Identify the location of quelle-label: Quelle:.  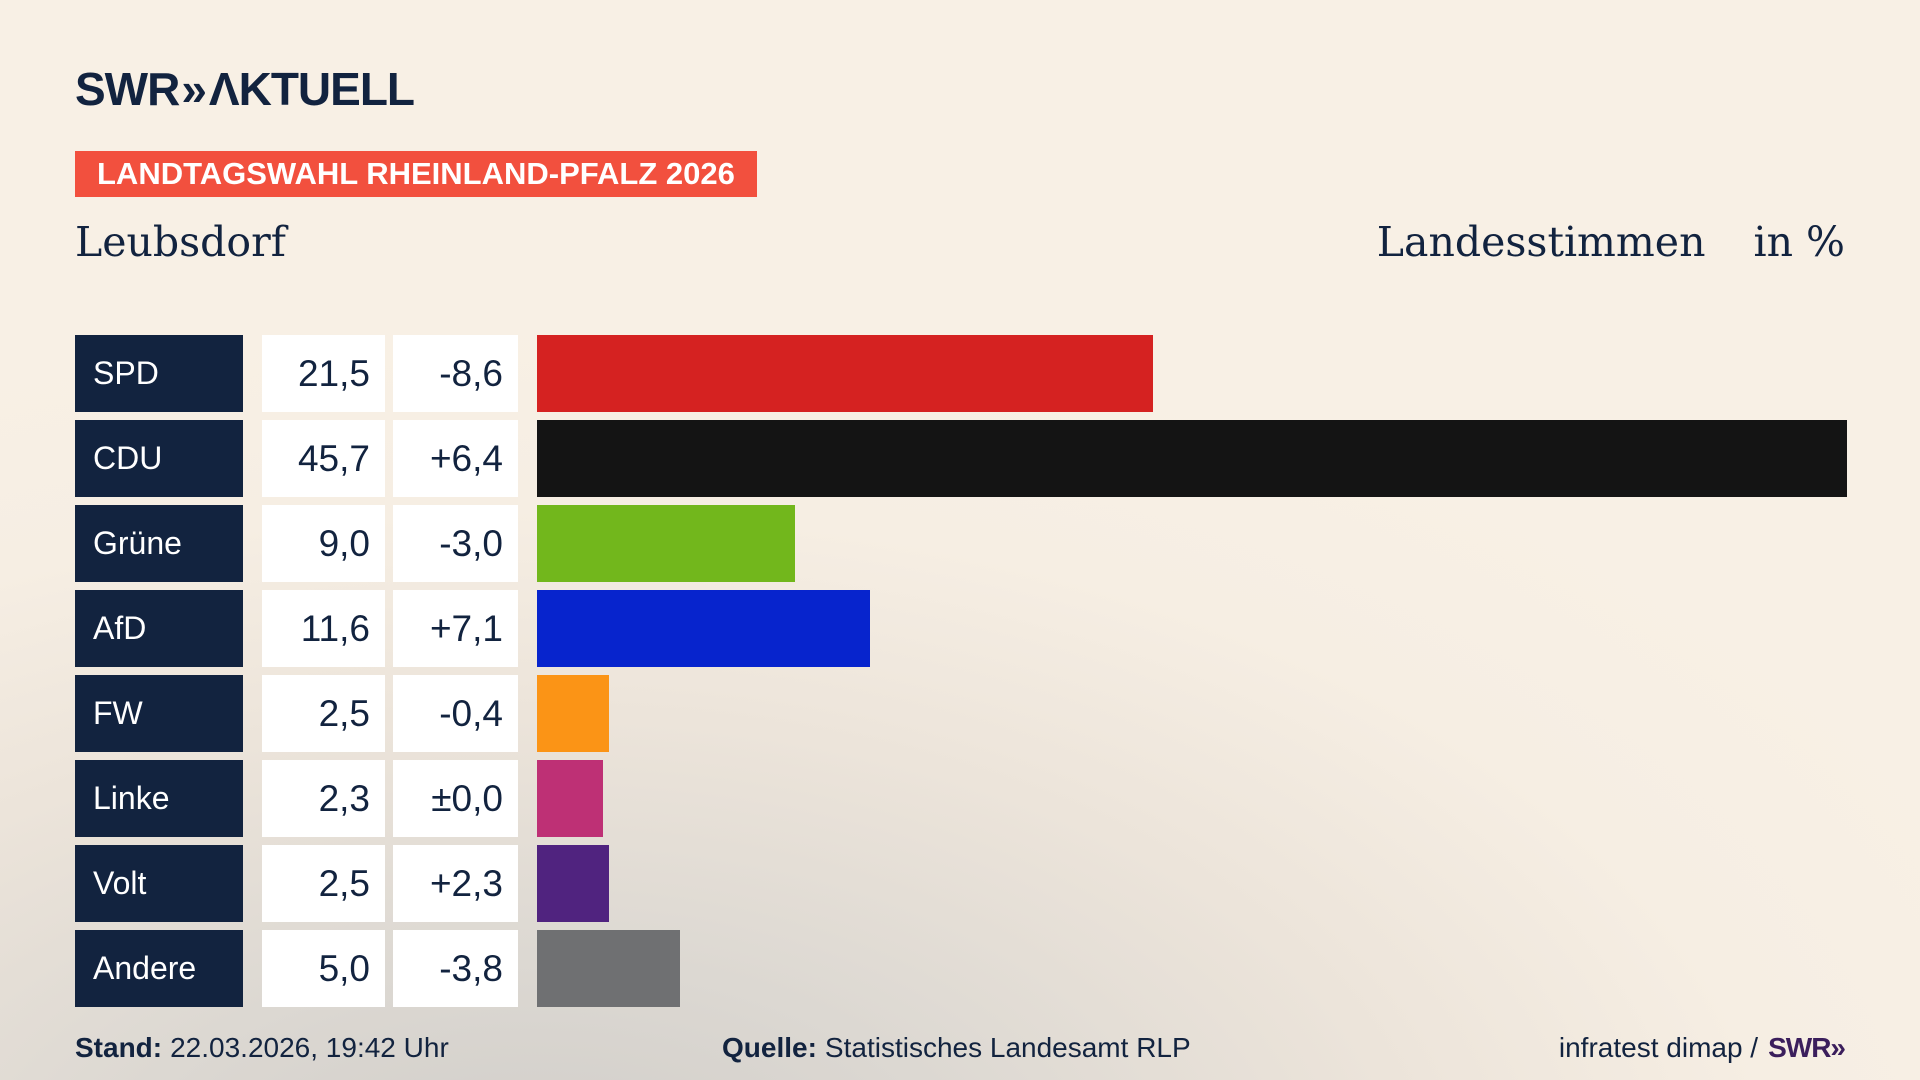
(769, 1047).